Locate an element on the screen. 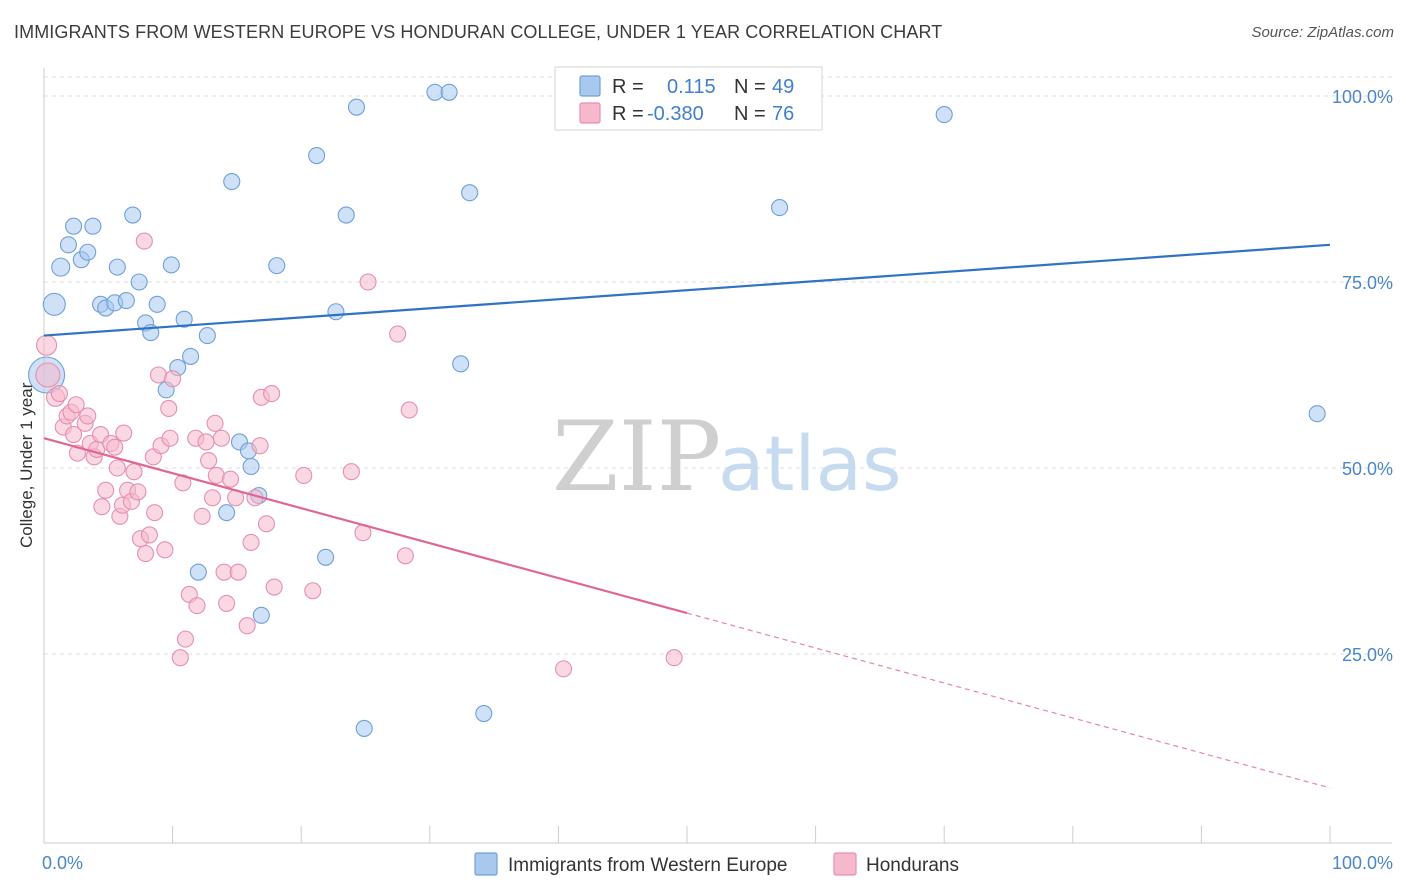 This screenshot has width=1406, height=892. x-tick-label: 0.0% is located at coordinates (62, 863).